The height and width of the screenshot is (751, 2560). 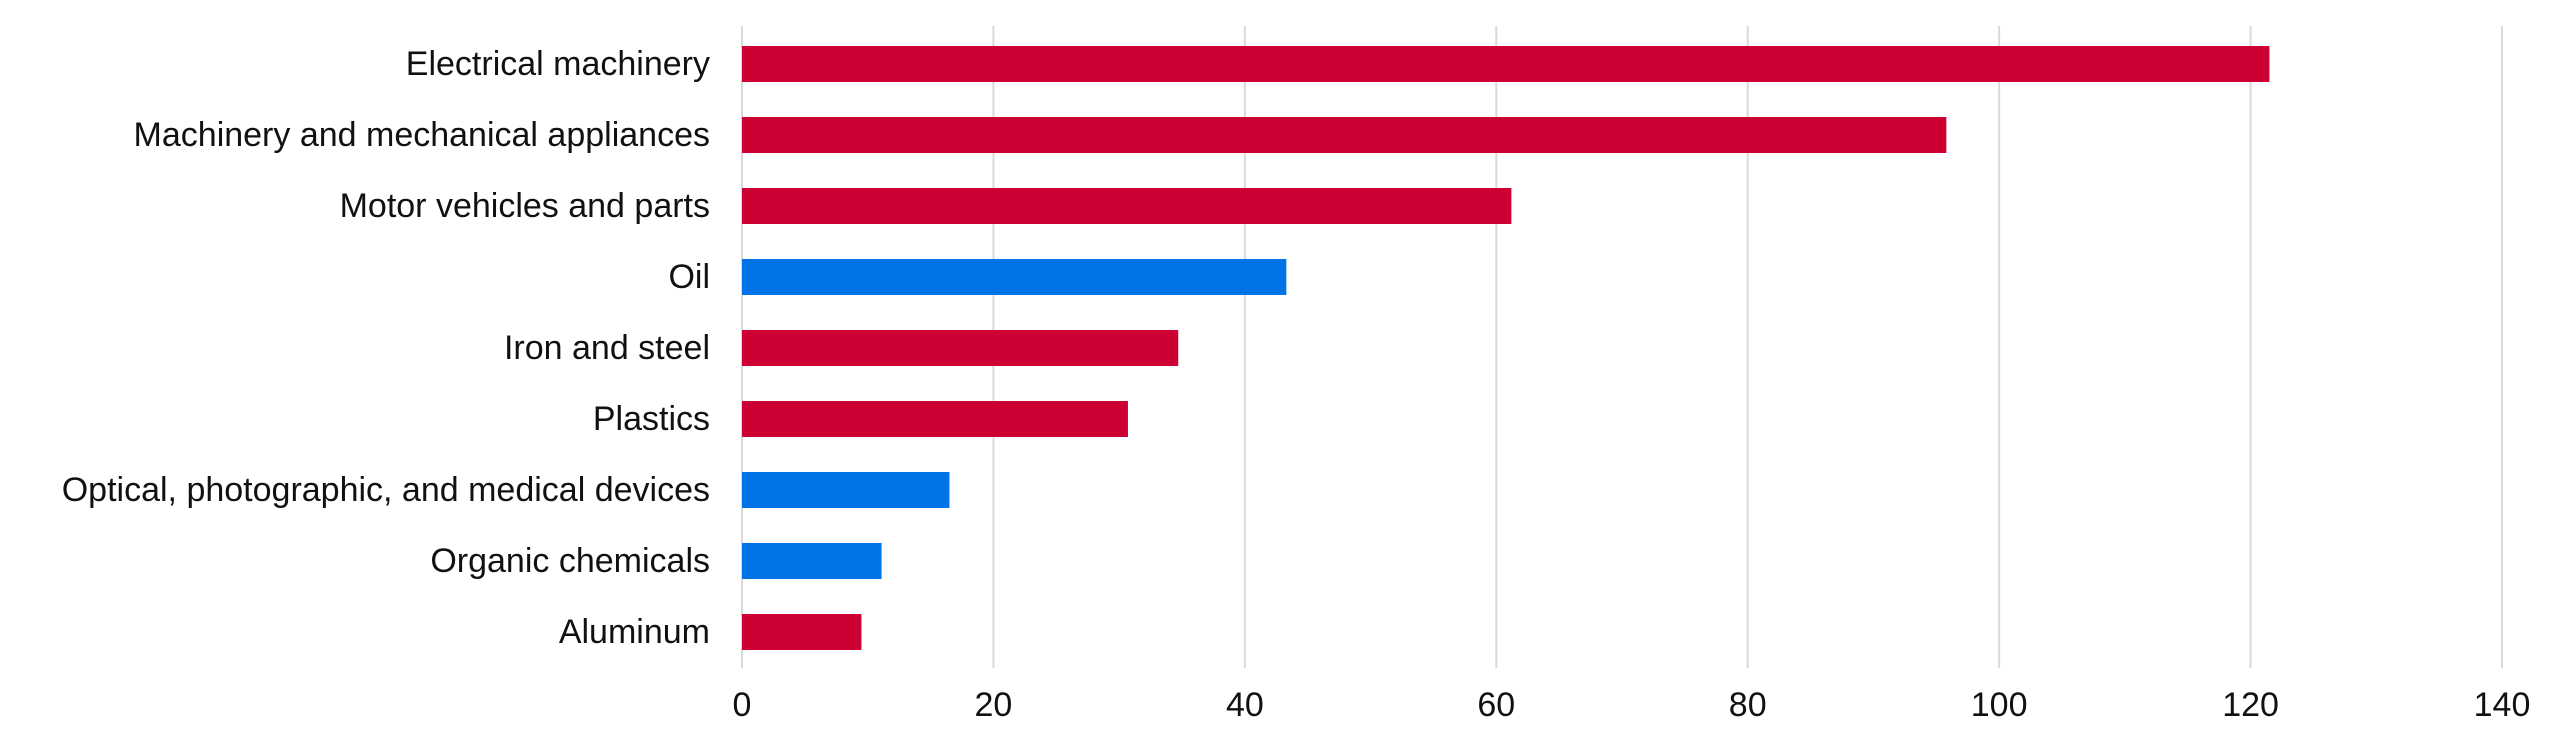 What do you see at coordinates (1999, 705) in the screenshot?
I see `x-tick-label-100: 100` at bounding box center [1999, 705].